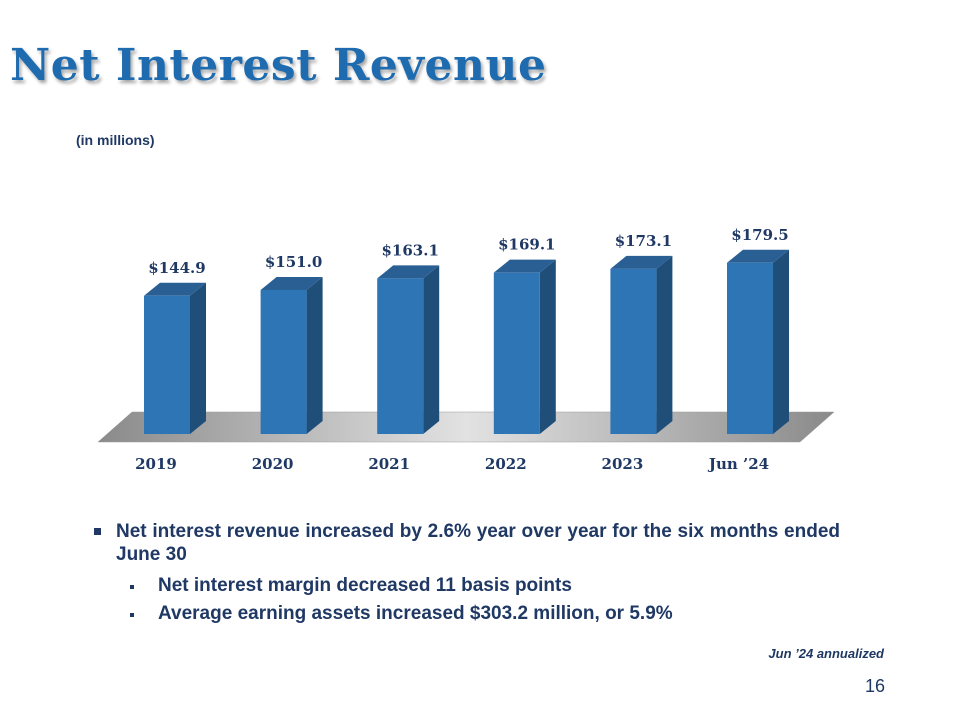 Image resolution: width=960 pixels, height=720 pixels. What do you see at coordinates (156, 464) in the screenshot?
I see `x-tick-label: 2019` at bounding box center [156, 464].